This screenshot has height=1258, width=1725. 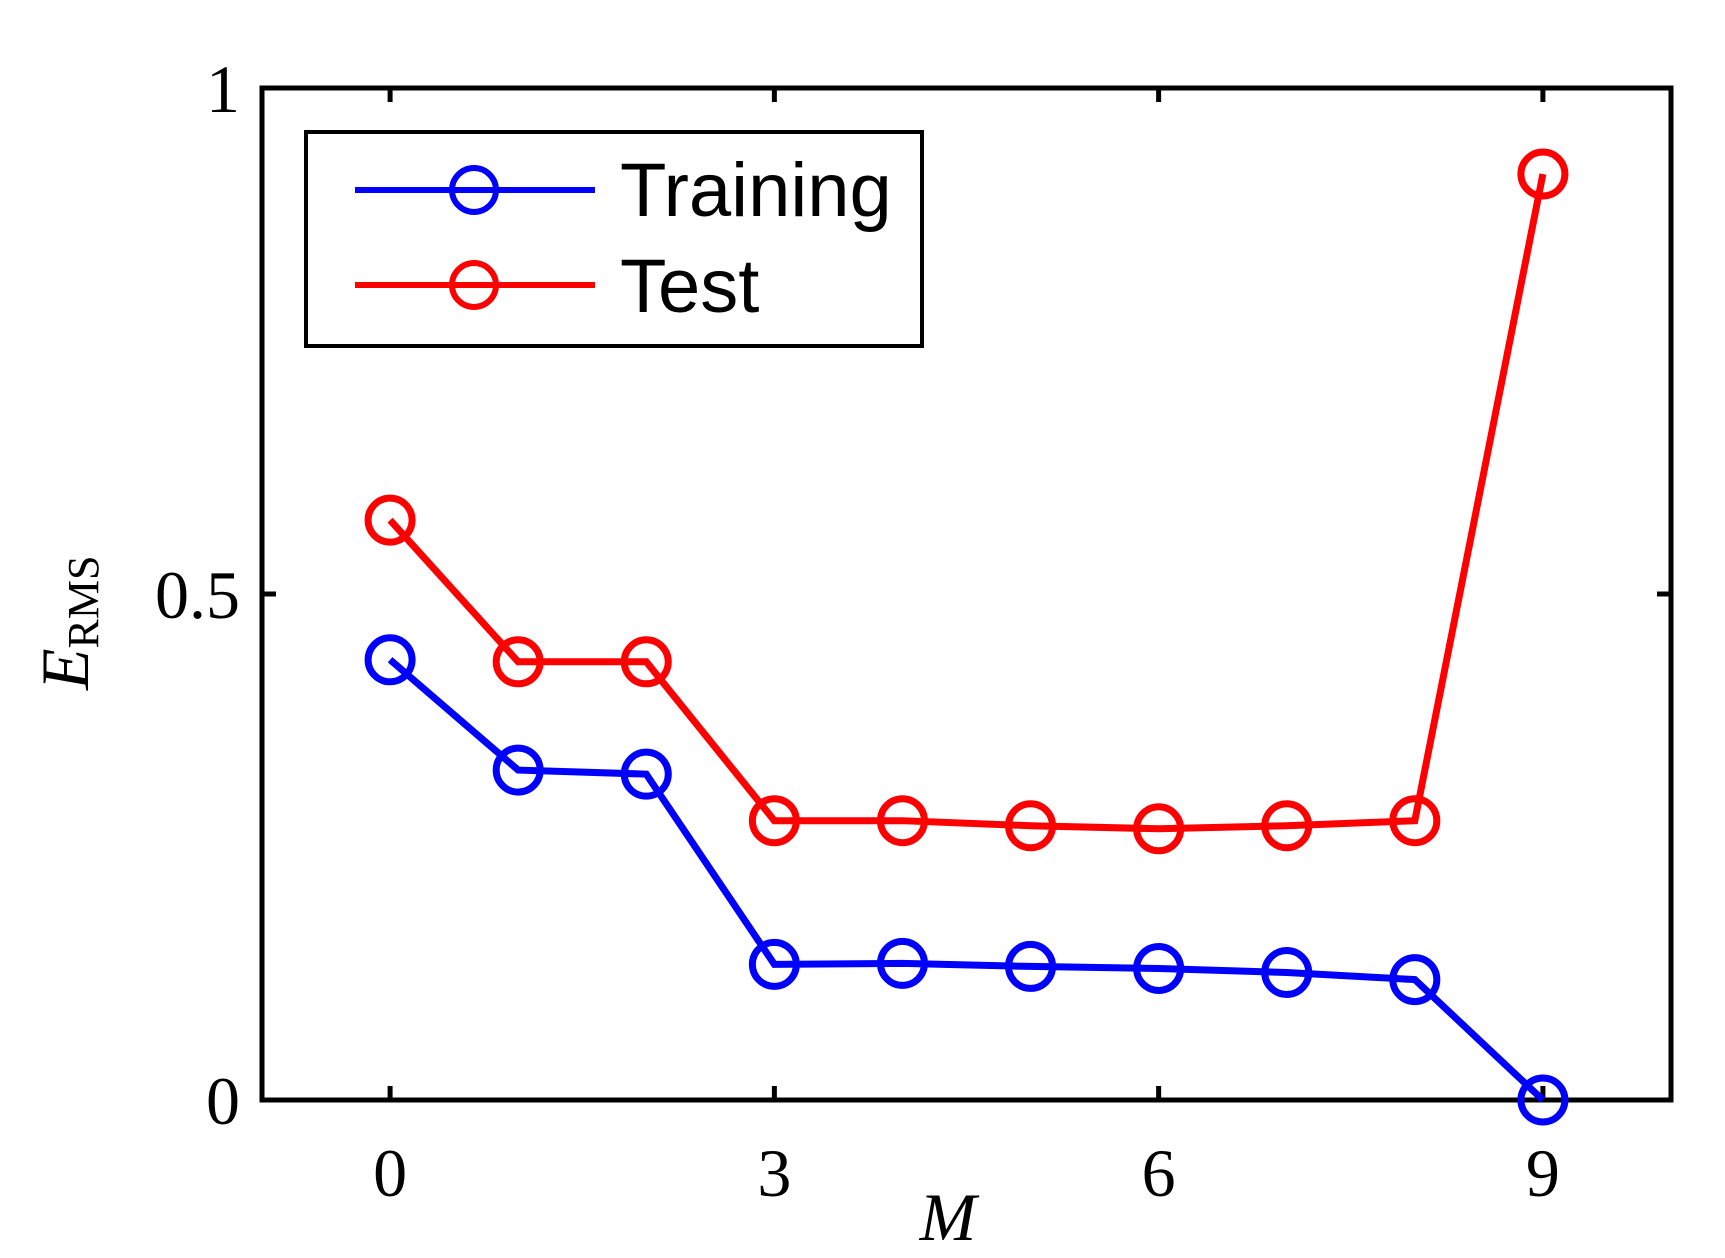 I want to click on legend: Training Test, so click(x=614, y=239).